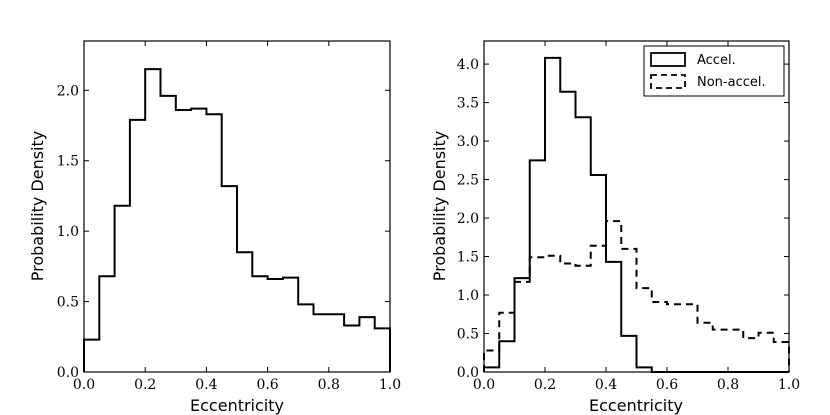 The height and width of the screenshot is (415, 830). Describe the element at coordinates (329, 385) in the screenshot. I see `left-x-tick-label: 0.8` at that location.